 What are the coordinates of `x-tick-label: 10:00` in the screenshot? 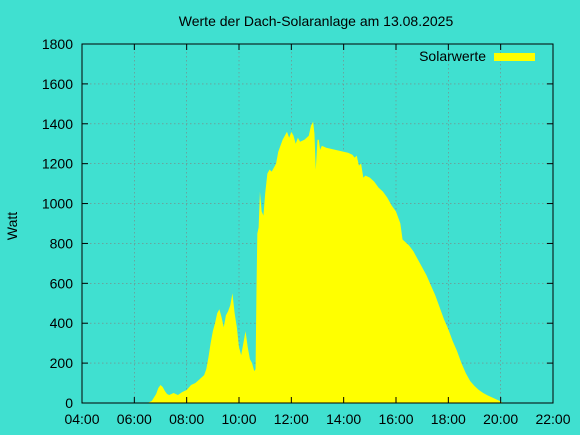 It's located at (238, 419).